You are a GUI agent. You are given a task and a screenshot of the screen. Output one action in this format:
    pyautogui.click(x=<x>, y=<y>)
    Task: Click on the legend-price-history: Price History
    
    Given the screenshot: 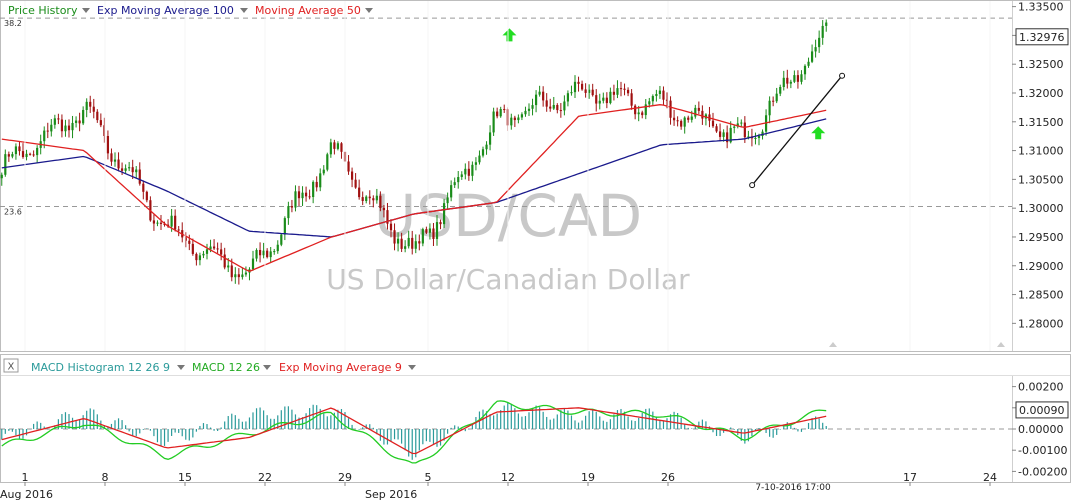 What is the action you would take?
    pyautogui.click(x=43, y=10)
    